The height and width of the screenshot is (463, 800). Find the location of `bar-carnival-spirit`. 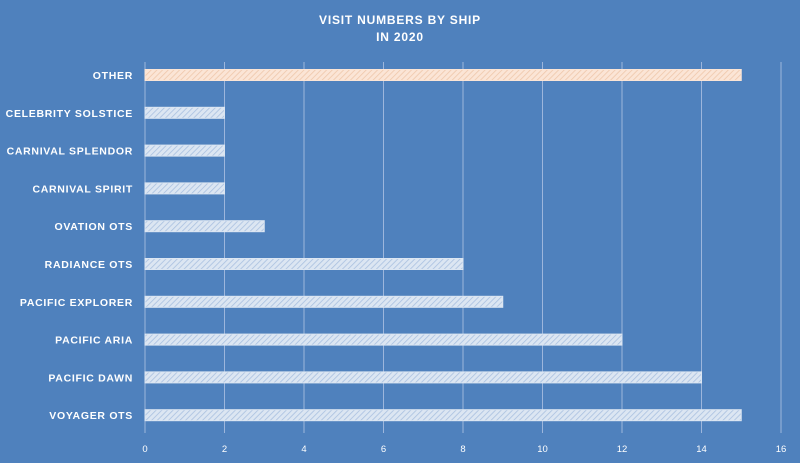

bar-carnival-spirit is located at coordinates (184, 188).